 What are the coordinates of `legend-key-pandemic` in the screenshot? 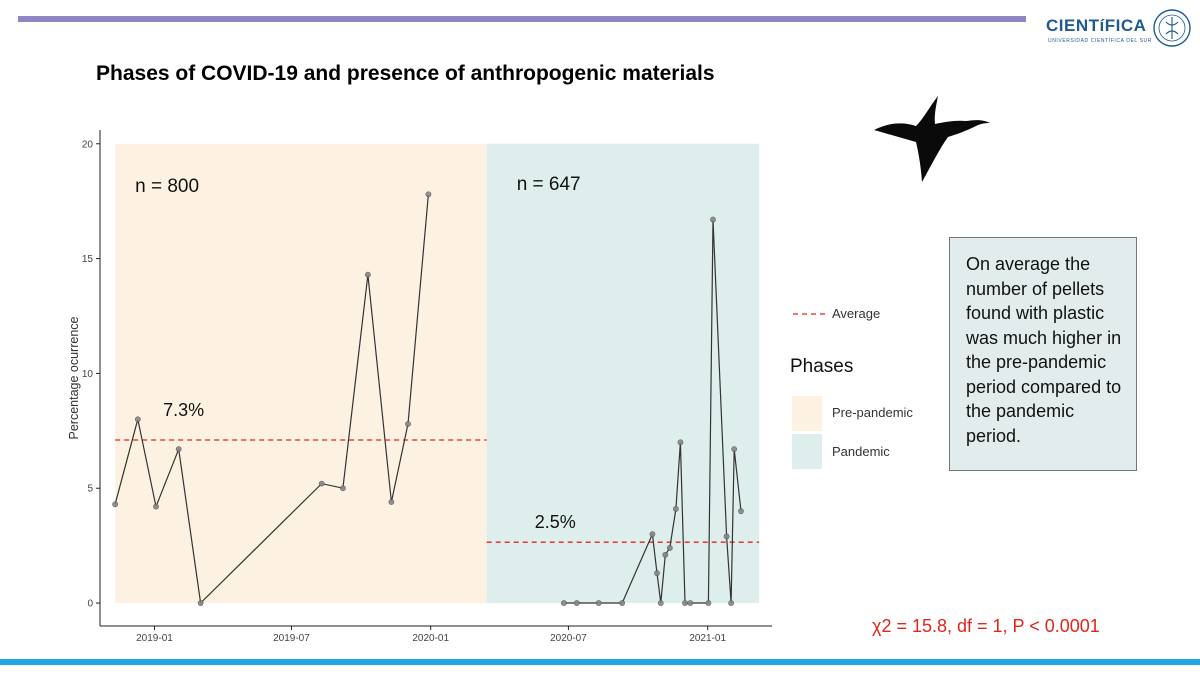 It's located at (807, 451).